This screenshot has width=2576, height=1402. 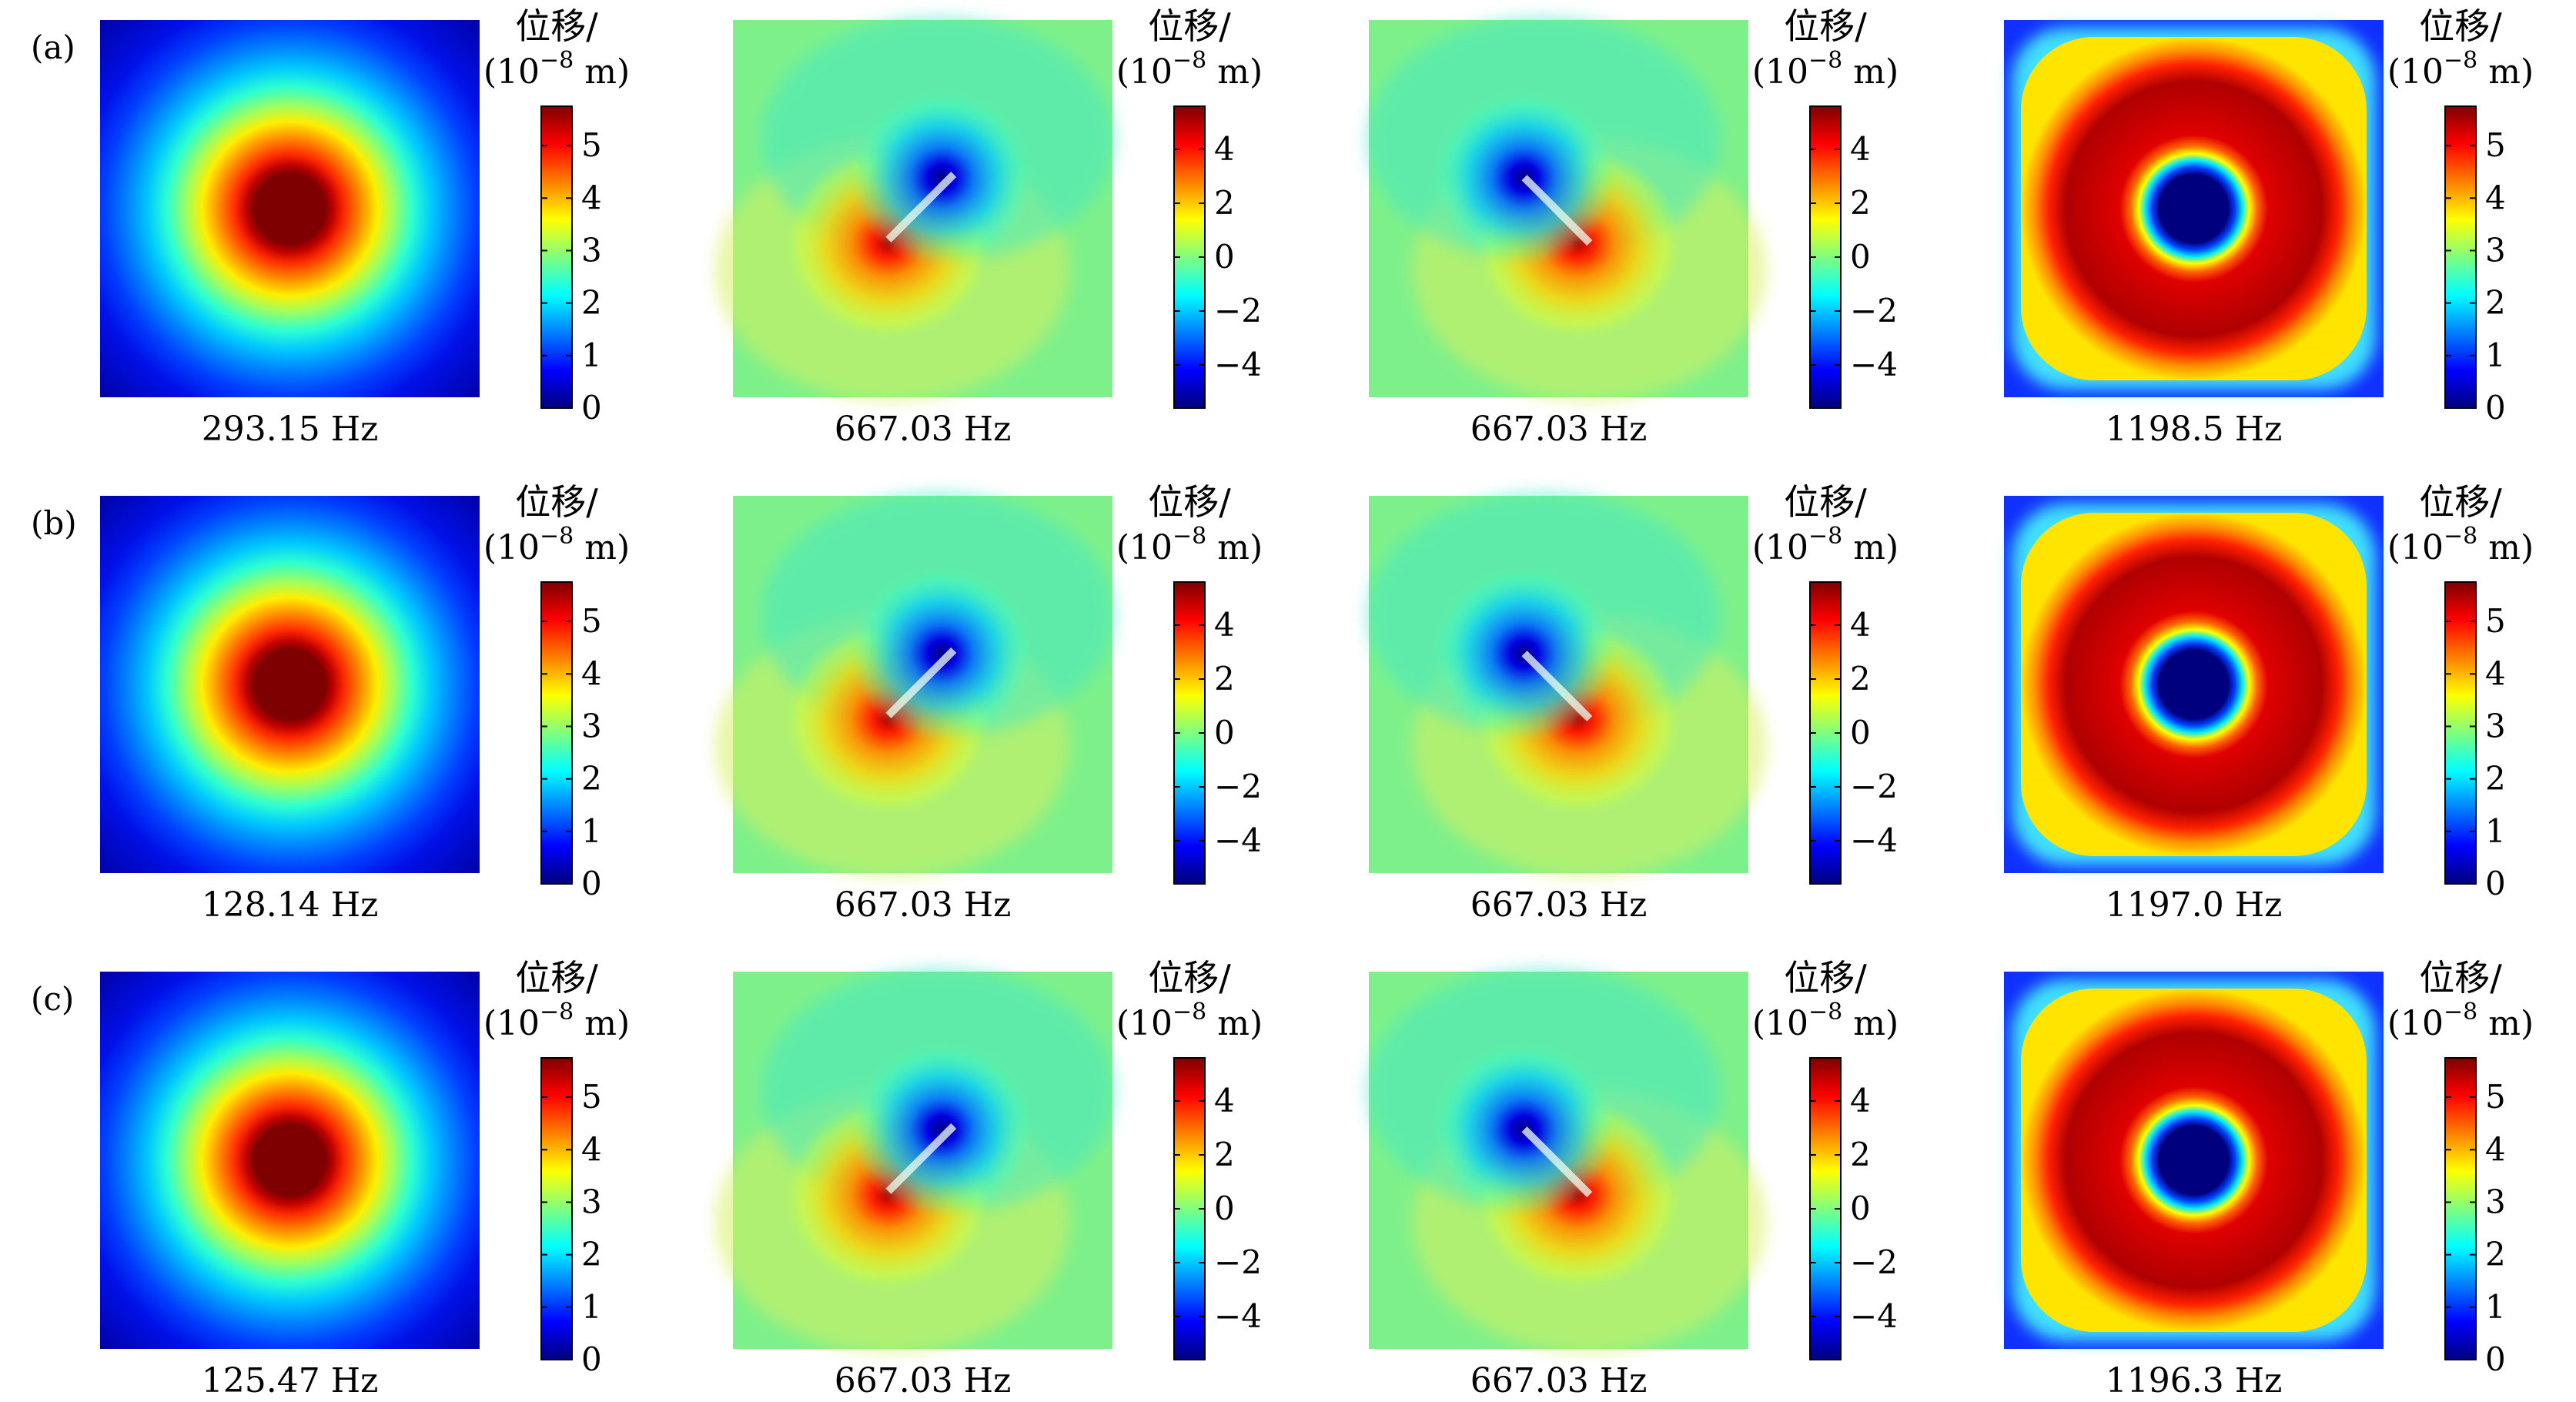 I want to click on row-label: (c), so click(x=53, y=999).